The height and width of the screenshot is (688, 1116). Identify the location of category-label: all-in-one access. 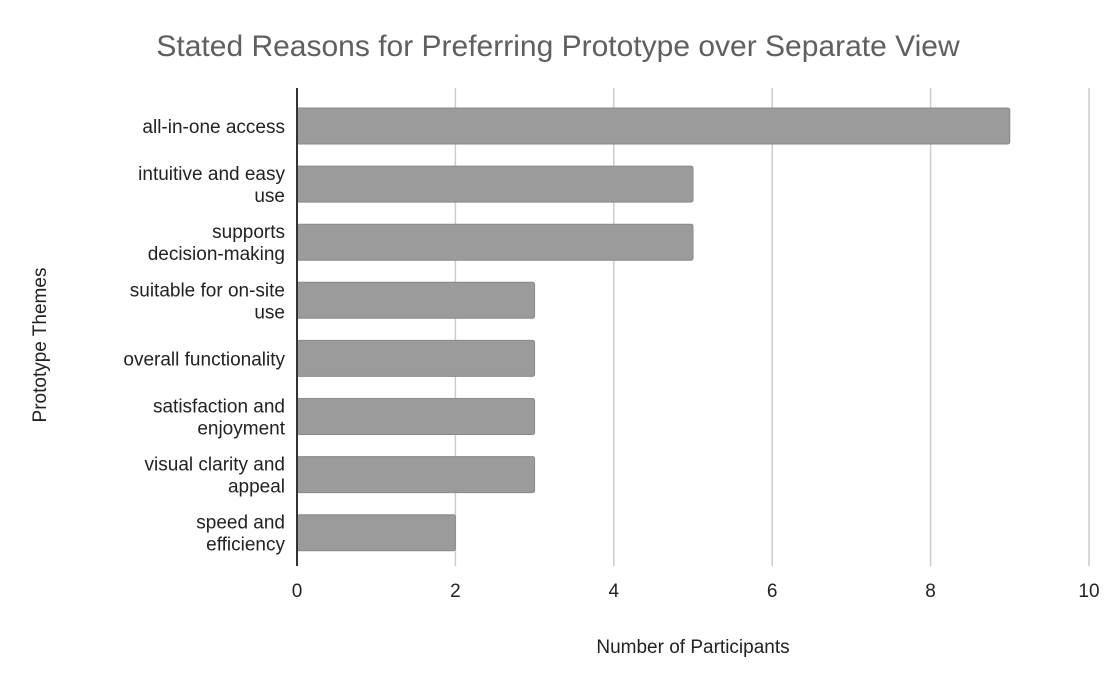
(213, 127).